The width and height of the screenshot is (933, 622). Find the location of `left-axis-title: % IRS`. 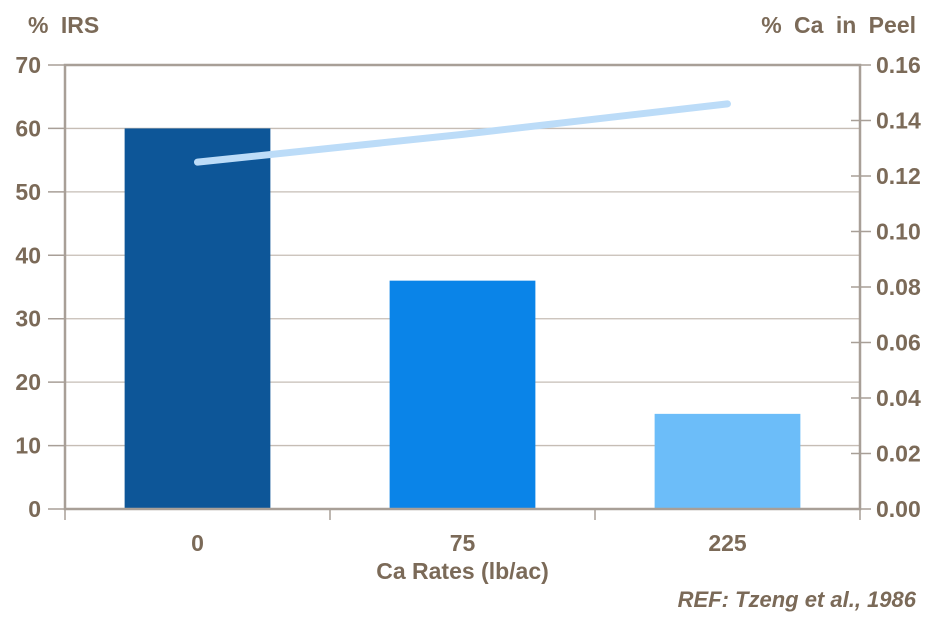

left-axis-title: % IRS is located at coordinates (64, 25).